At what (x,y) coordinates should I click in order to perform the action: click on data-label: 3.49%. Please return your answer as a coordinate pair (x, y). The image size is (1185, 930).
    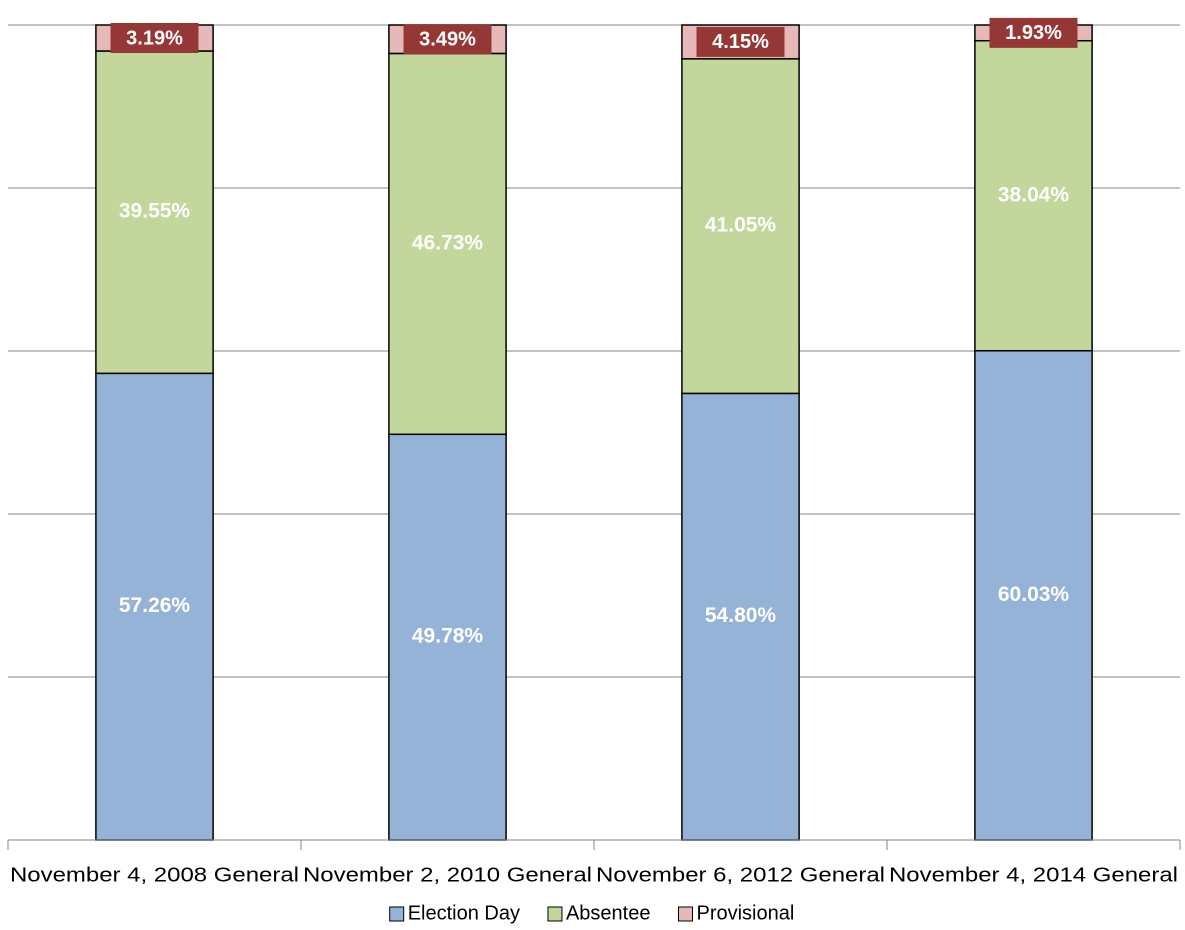
    Looking at the image, I should click on (447, 40).